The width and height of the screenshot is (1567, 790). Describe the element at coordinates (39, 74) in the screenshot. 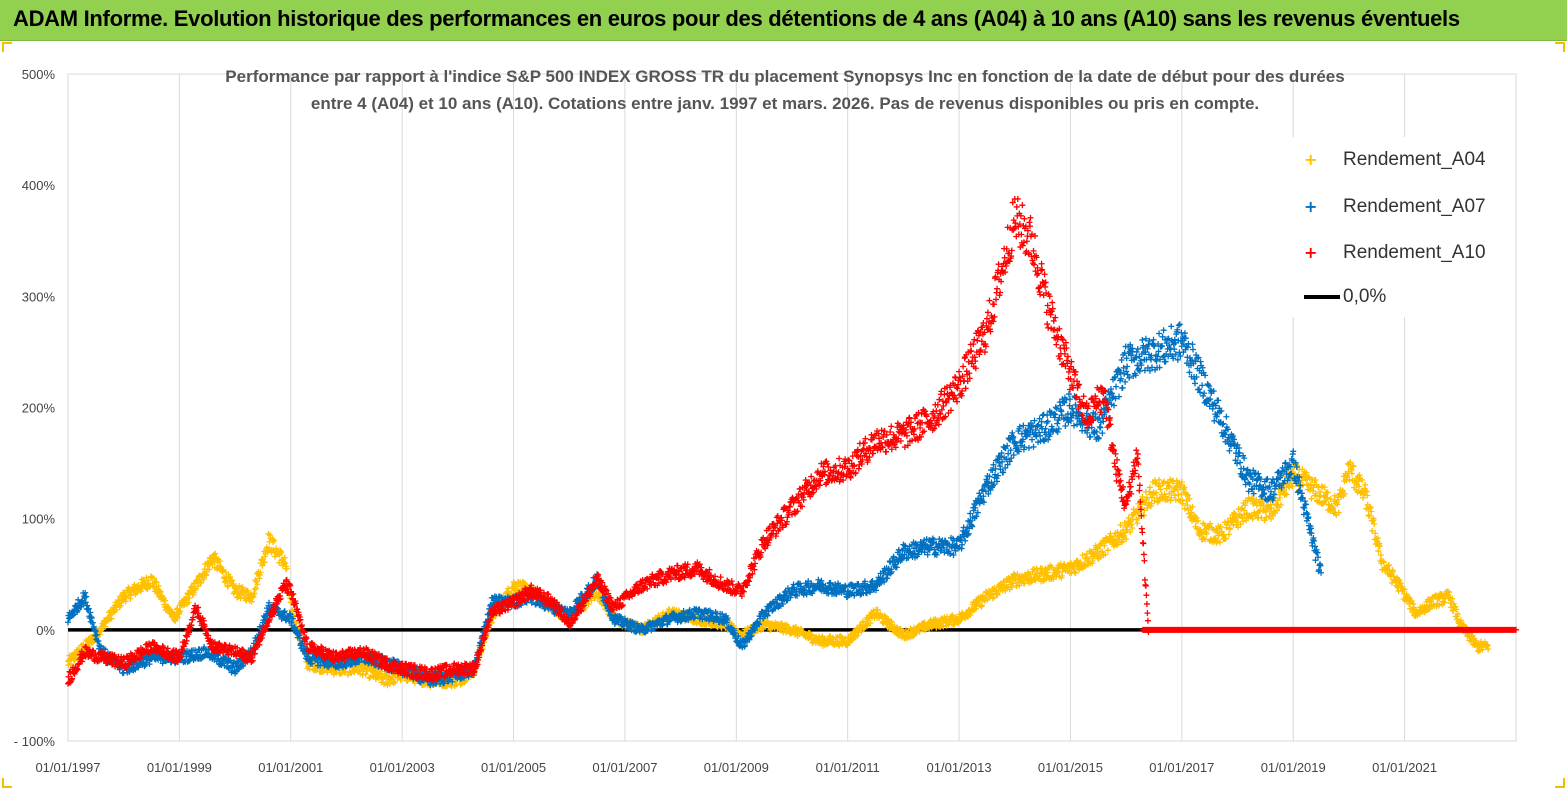

I see `y-tick-label: 500%` at that location.